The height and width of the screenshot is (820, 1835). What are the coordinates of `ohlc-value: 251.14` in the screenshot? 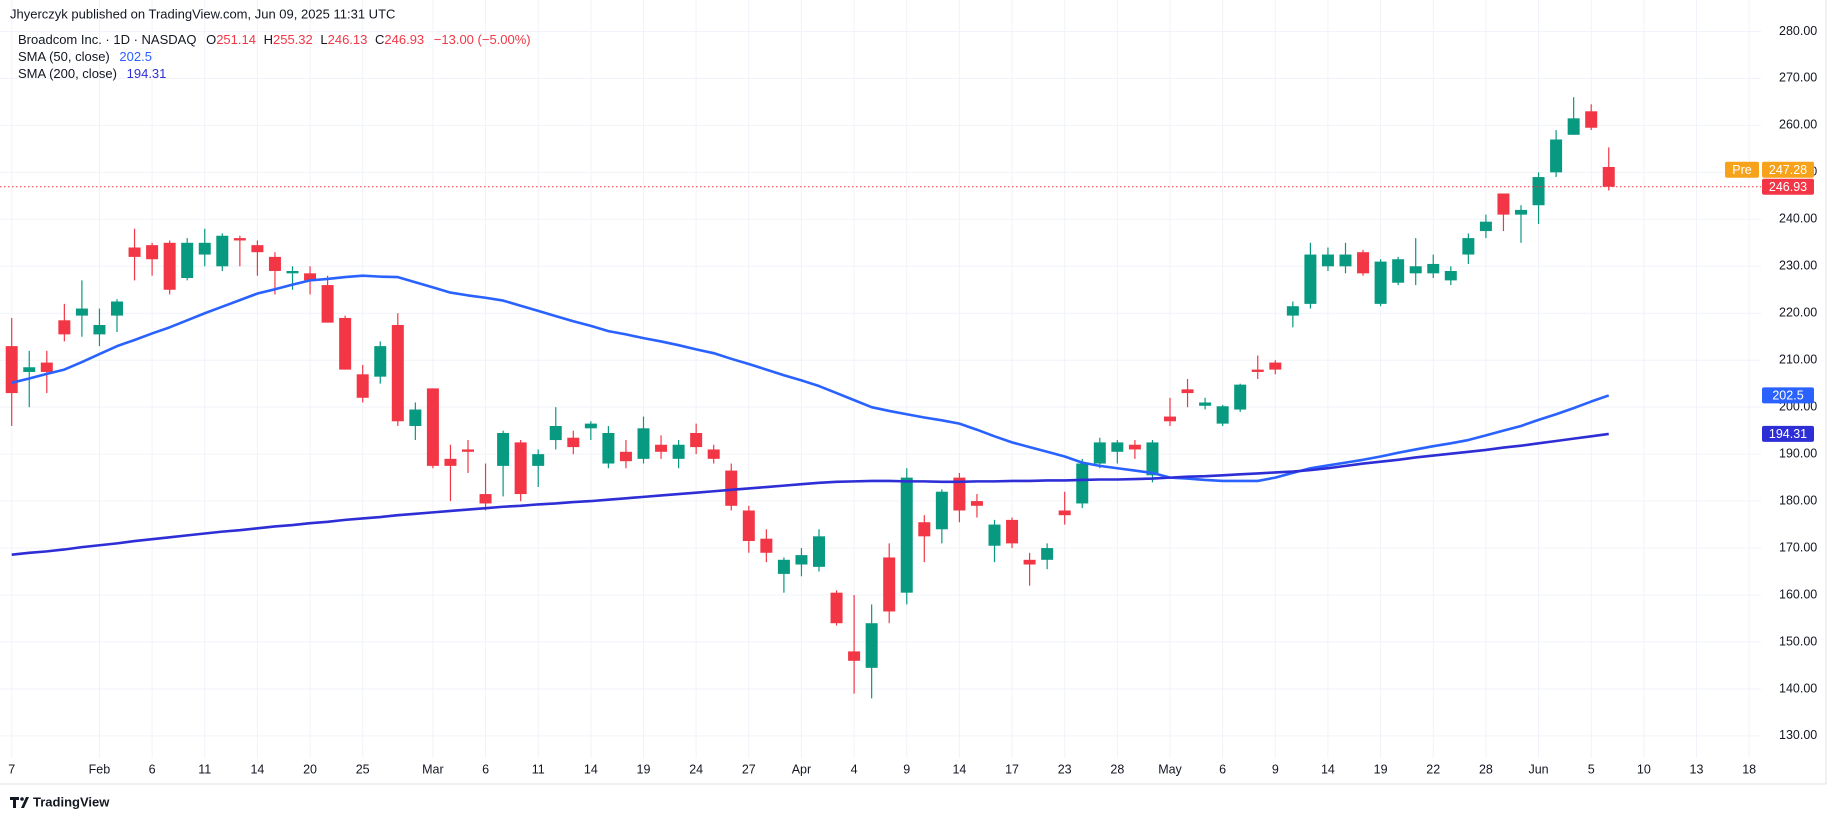 It's located at (236, 39).